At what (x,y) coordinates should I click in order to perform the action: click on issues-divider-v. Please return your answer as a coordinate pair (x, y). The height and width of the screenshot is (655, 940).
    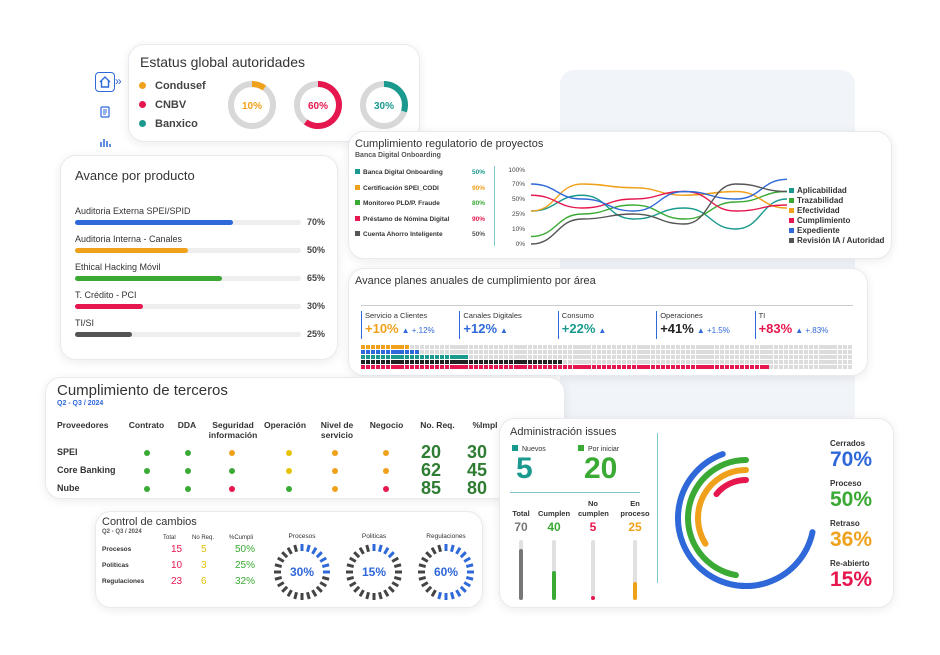
    Looking at the image, I should click on (657, 508).